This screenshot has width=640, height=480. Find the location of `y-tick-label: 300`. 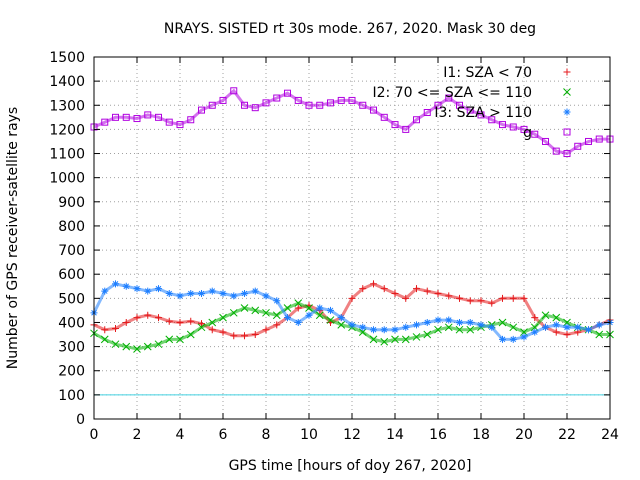

y-tick-label: 300 is located at coordinates (71, 348).